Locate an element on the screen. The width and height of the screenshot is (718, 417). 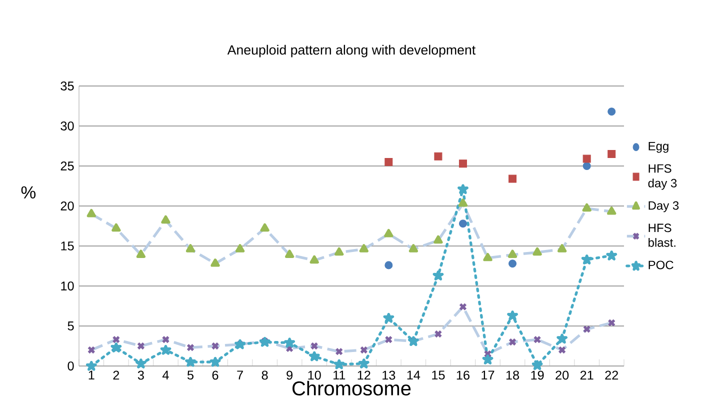
legend-label: Day 3 is located at coordinates (663, 206).